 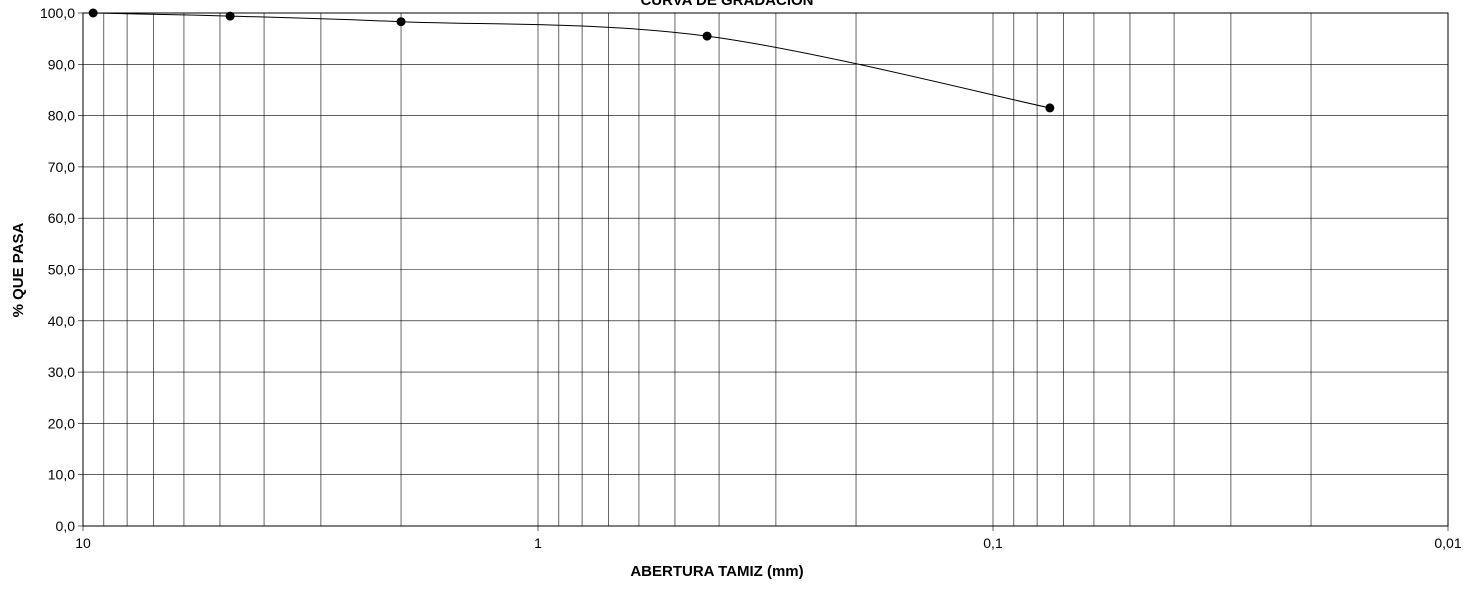 I want to click on x-axis-label: ABERTURA TAMIZ (mm), so click(x=716, y=571).